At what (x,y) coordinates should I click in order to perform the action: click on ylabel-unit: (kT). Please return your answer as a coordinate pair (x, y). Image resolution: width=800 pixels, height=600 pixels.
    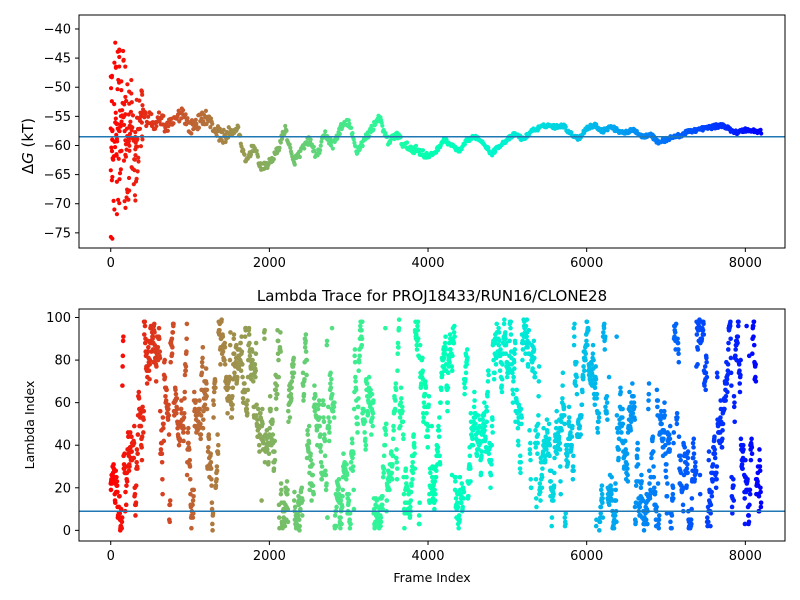
    Looking at the image, I should click on (28, 135).